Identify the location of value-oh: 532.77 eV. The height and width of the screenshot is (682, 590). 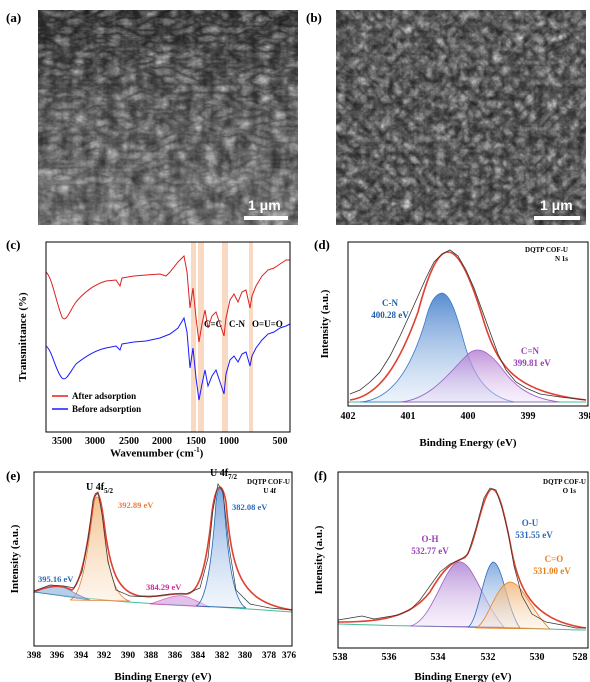
(430, 551).